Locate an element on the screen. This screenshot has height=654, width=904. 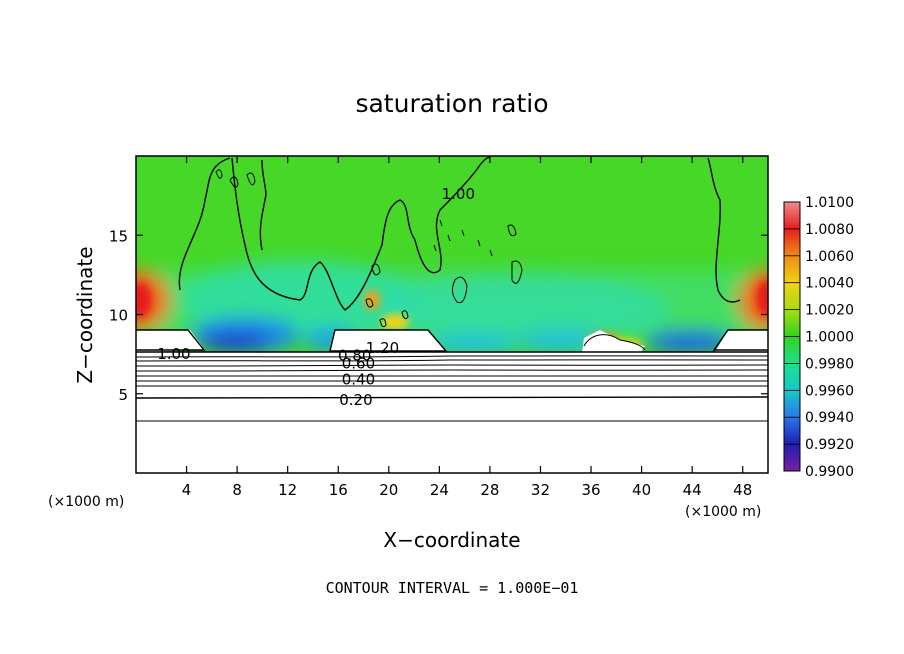
y-tick-label: 10 is located at coordinates (118, 316).